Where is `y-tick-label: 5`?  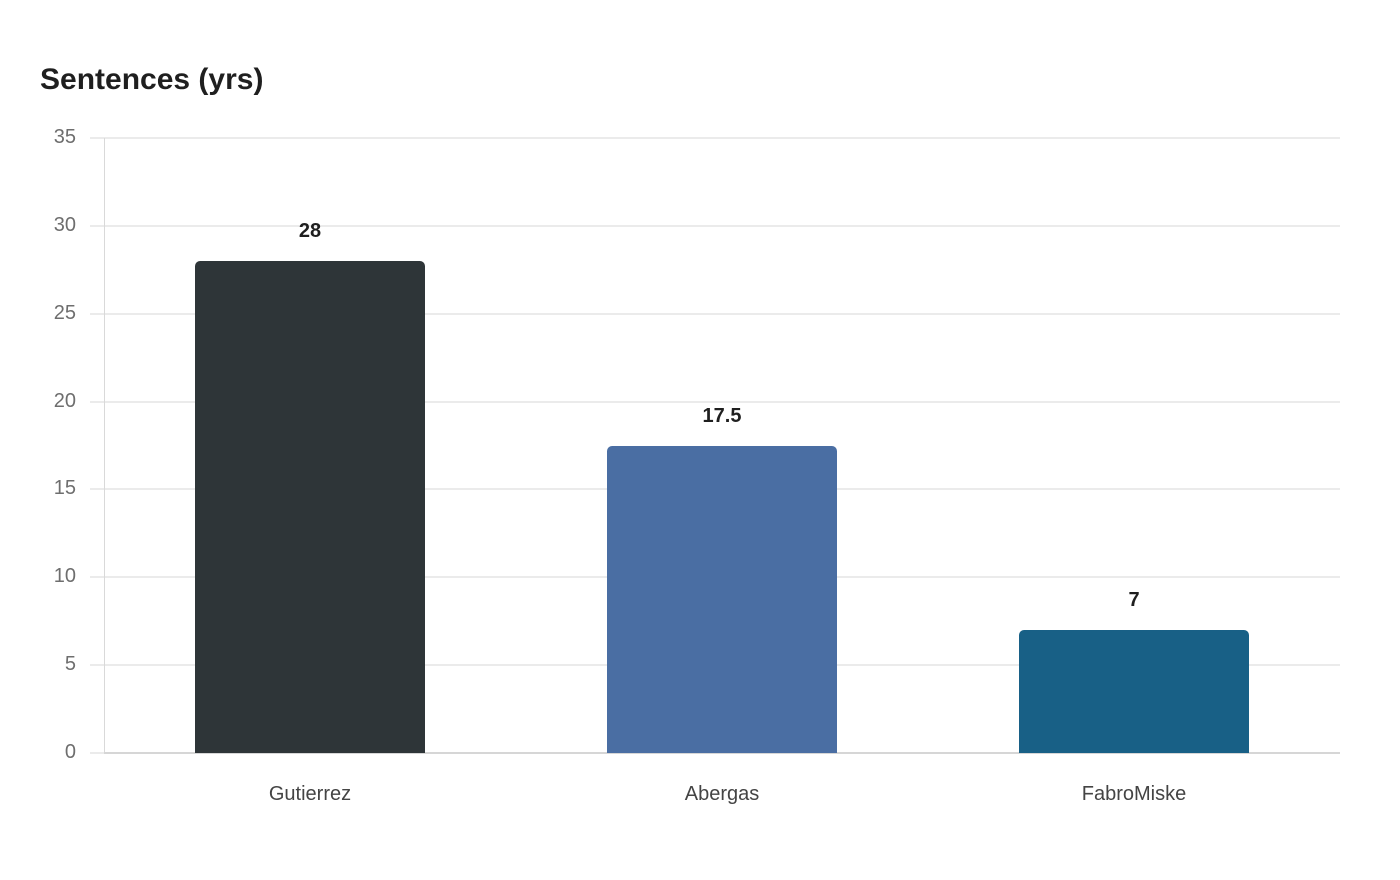
y-tick-label: 5 is located at coordinates (70, 664).